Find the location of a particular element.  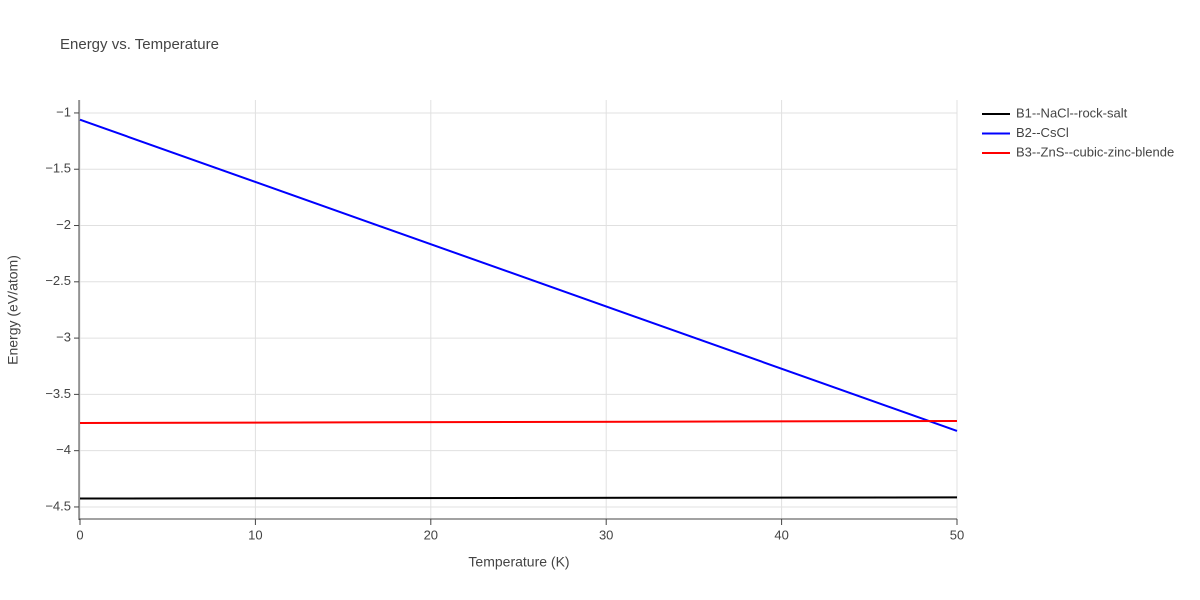

x-tick-label: 50 is located at coordinates (957, 534).